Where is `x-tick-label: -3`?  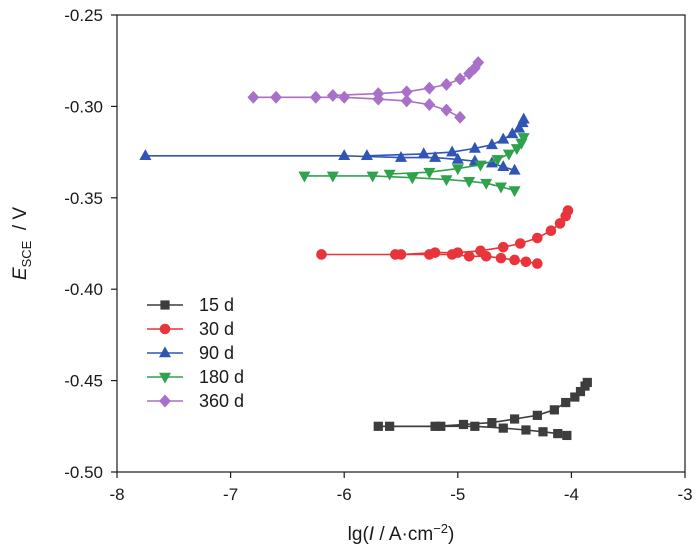
x-tick-label: -3 is located at coordinates (684, 494).